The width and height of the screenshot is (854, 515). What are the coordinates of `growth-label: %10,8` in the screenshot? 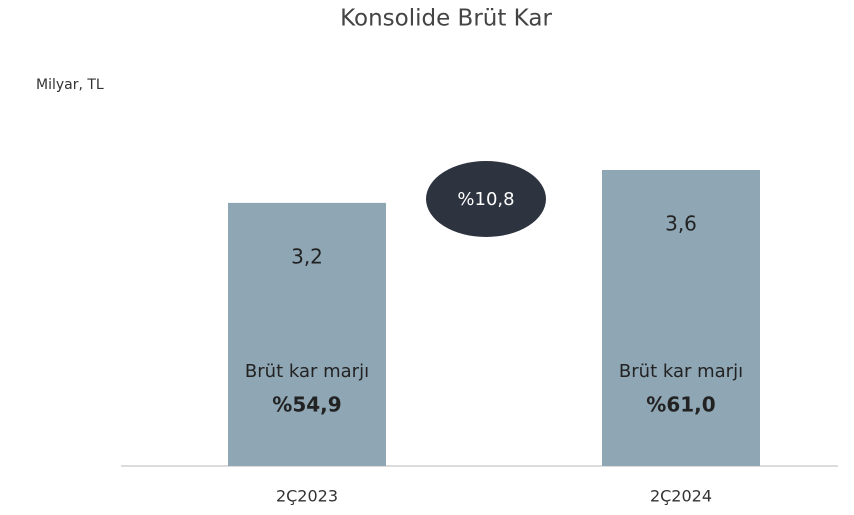 It's located at (485, 199).